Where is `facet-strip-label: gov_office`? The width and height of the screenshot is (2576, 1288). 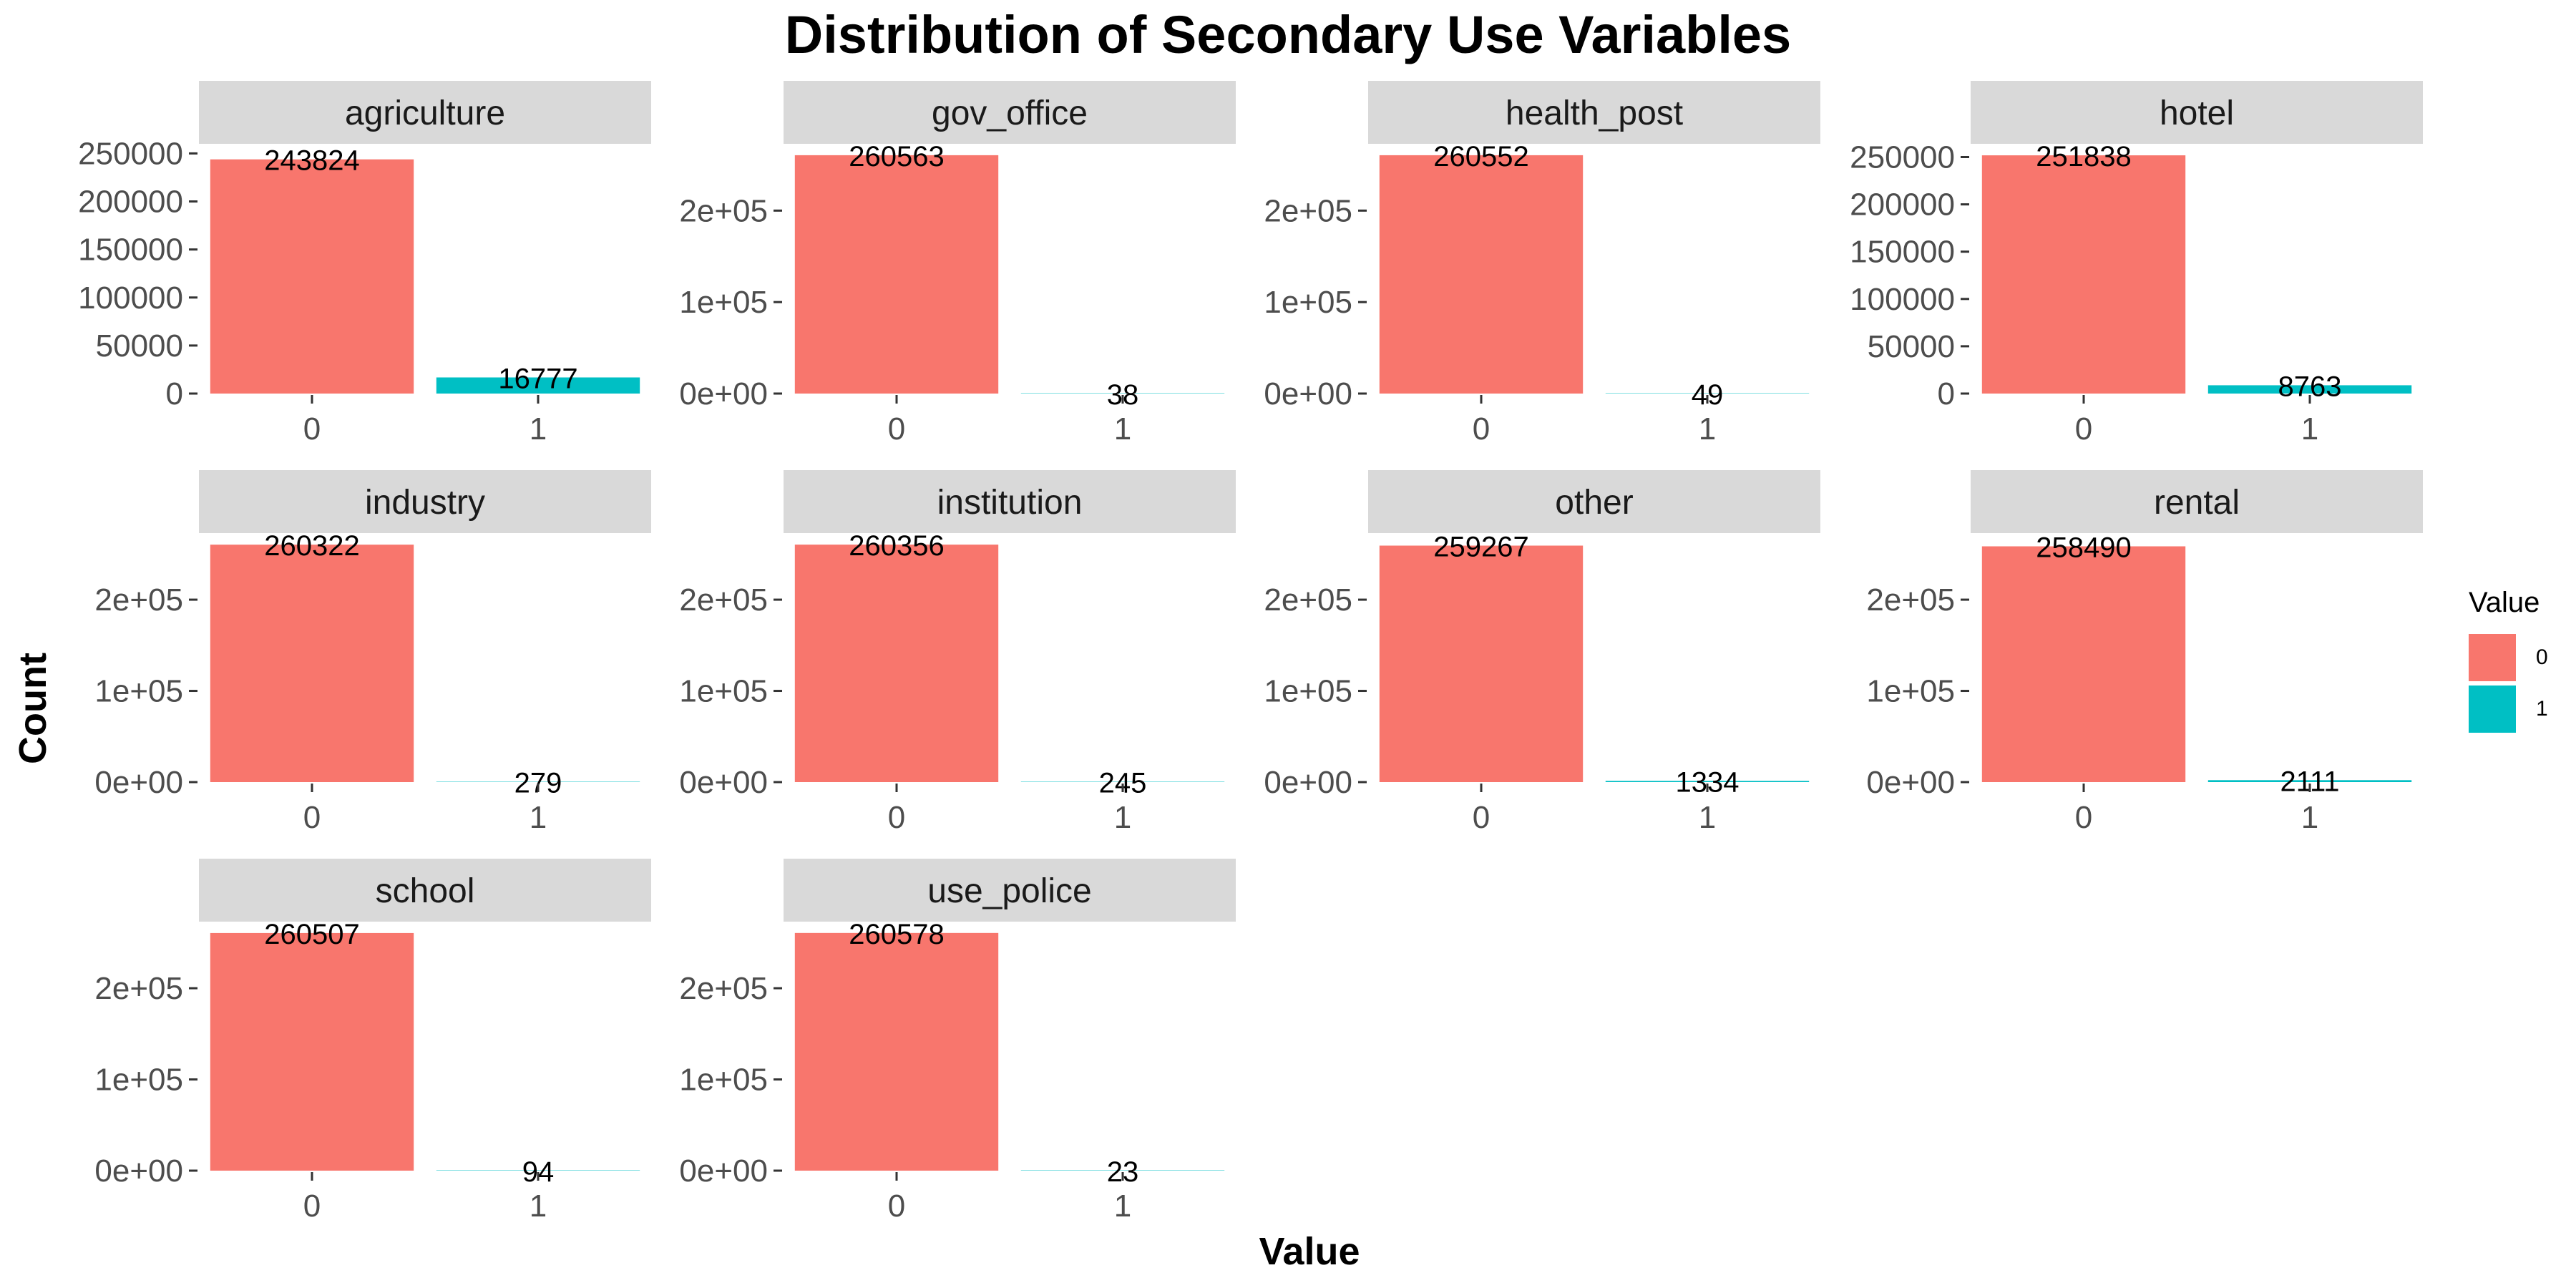
facet-strip-label: gov_office is located at coordinates (1010, 113).